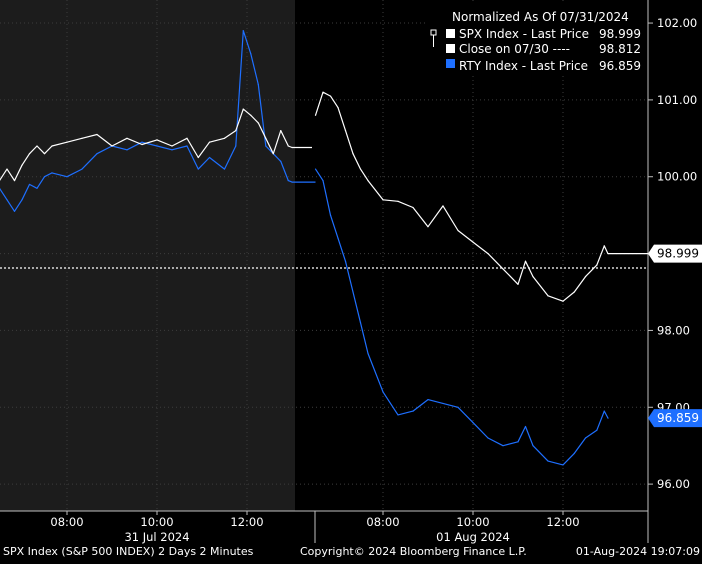 This screenshot has height=564, width=702. Describe the element at coordinates (677, 177) in the screenshot. I see `y-tick-label: 100.00` at that location.